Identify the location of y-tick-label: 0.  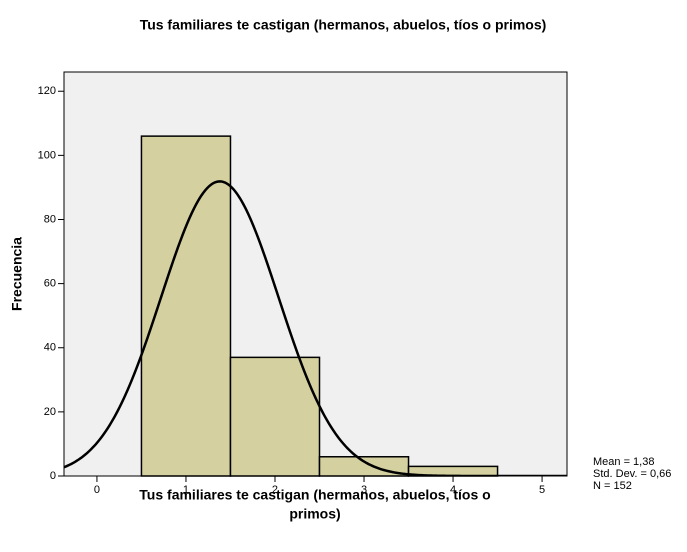
(53, 476).